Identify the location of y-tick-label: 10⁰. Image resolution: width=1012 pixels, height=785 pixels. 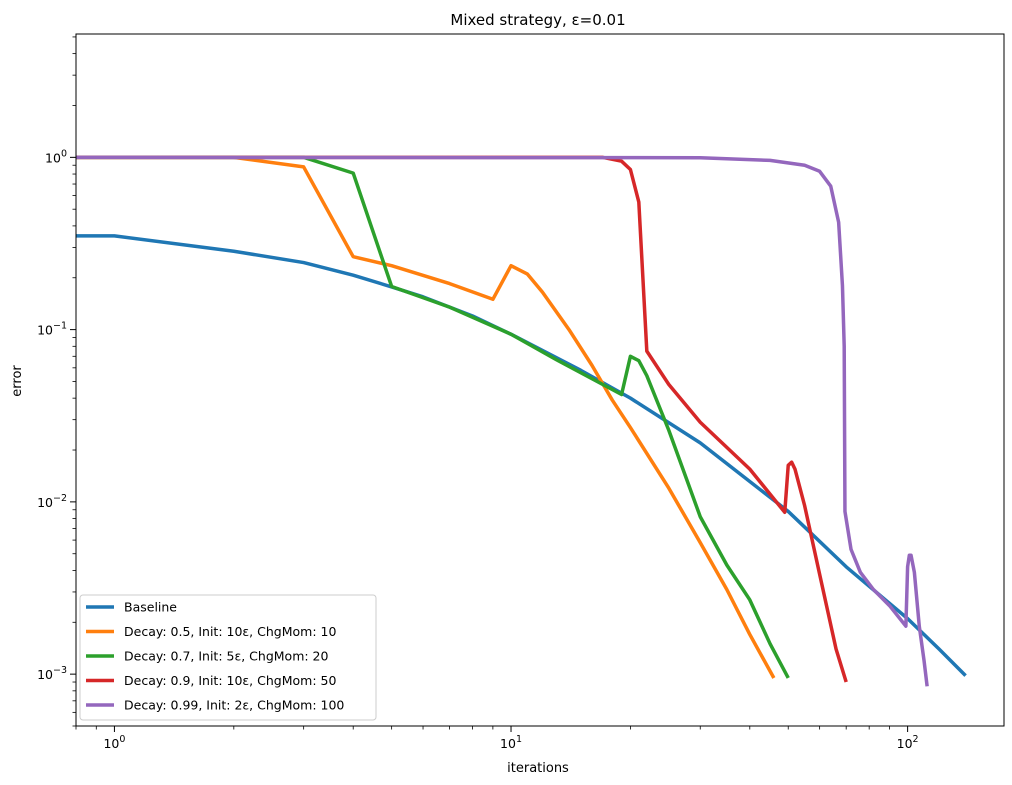
(56, 156).